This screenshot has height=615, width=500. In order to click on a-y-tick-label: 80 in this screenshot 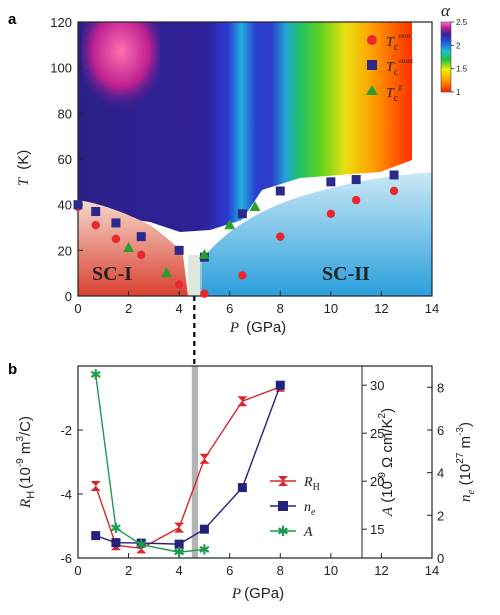, I will do `click(65, 113)`.